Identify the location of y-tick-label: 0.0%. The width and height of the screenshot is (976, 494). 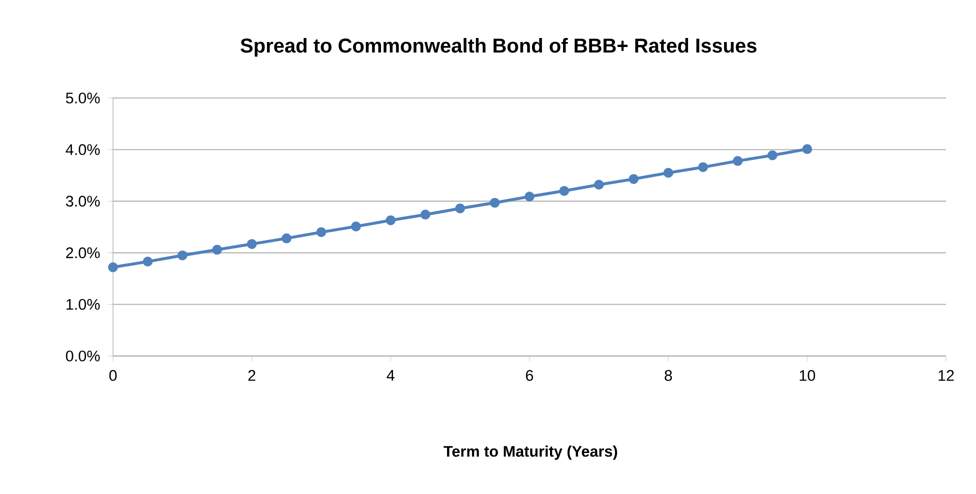
(83, 356).